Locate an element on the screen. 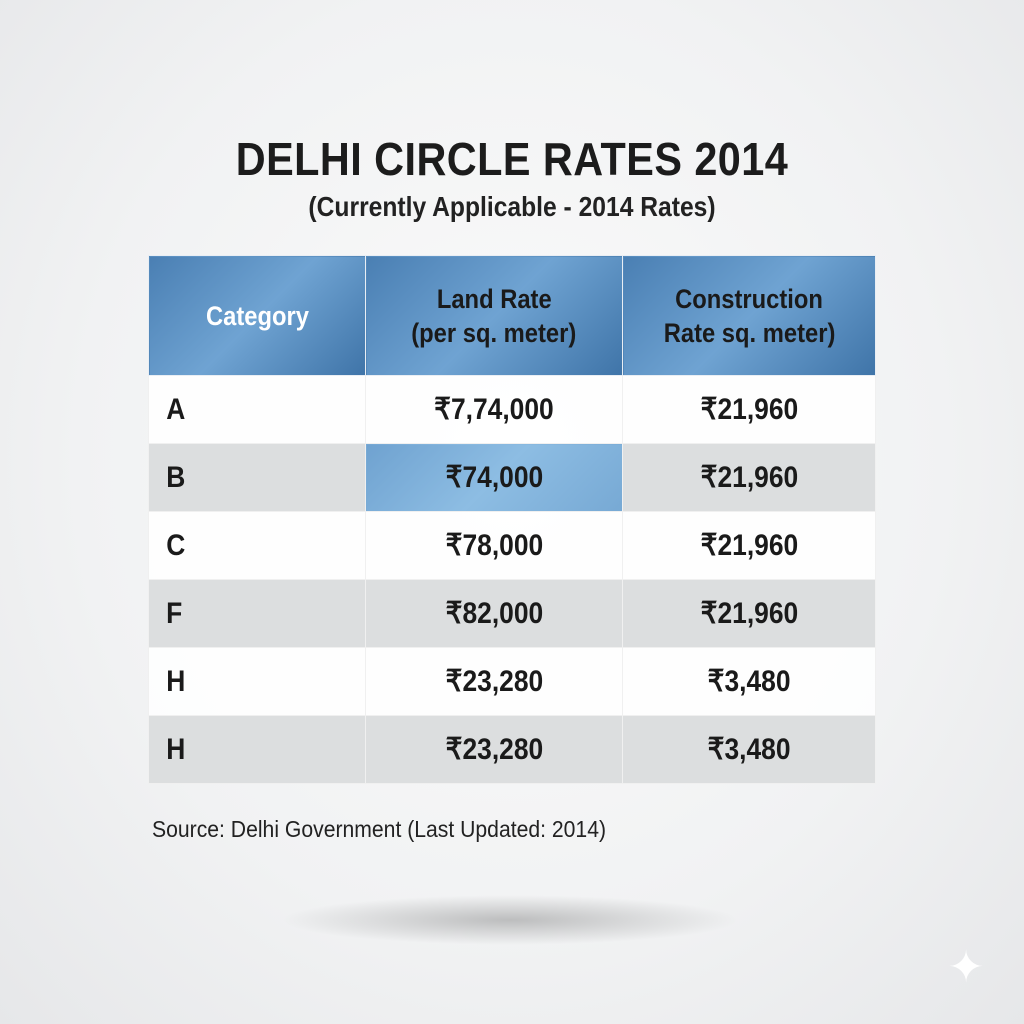 This screenshot has height=1024, width=1024. cell-text: ₹74,000 is located at coordinates (494, 477).